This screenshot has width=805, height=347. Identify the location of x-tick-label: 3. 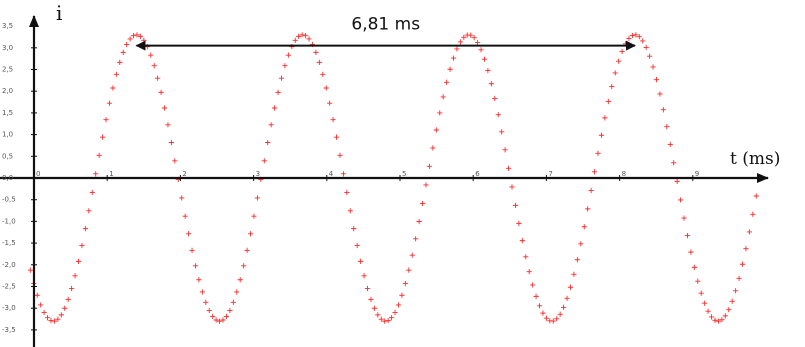
(258, 174).